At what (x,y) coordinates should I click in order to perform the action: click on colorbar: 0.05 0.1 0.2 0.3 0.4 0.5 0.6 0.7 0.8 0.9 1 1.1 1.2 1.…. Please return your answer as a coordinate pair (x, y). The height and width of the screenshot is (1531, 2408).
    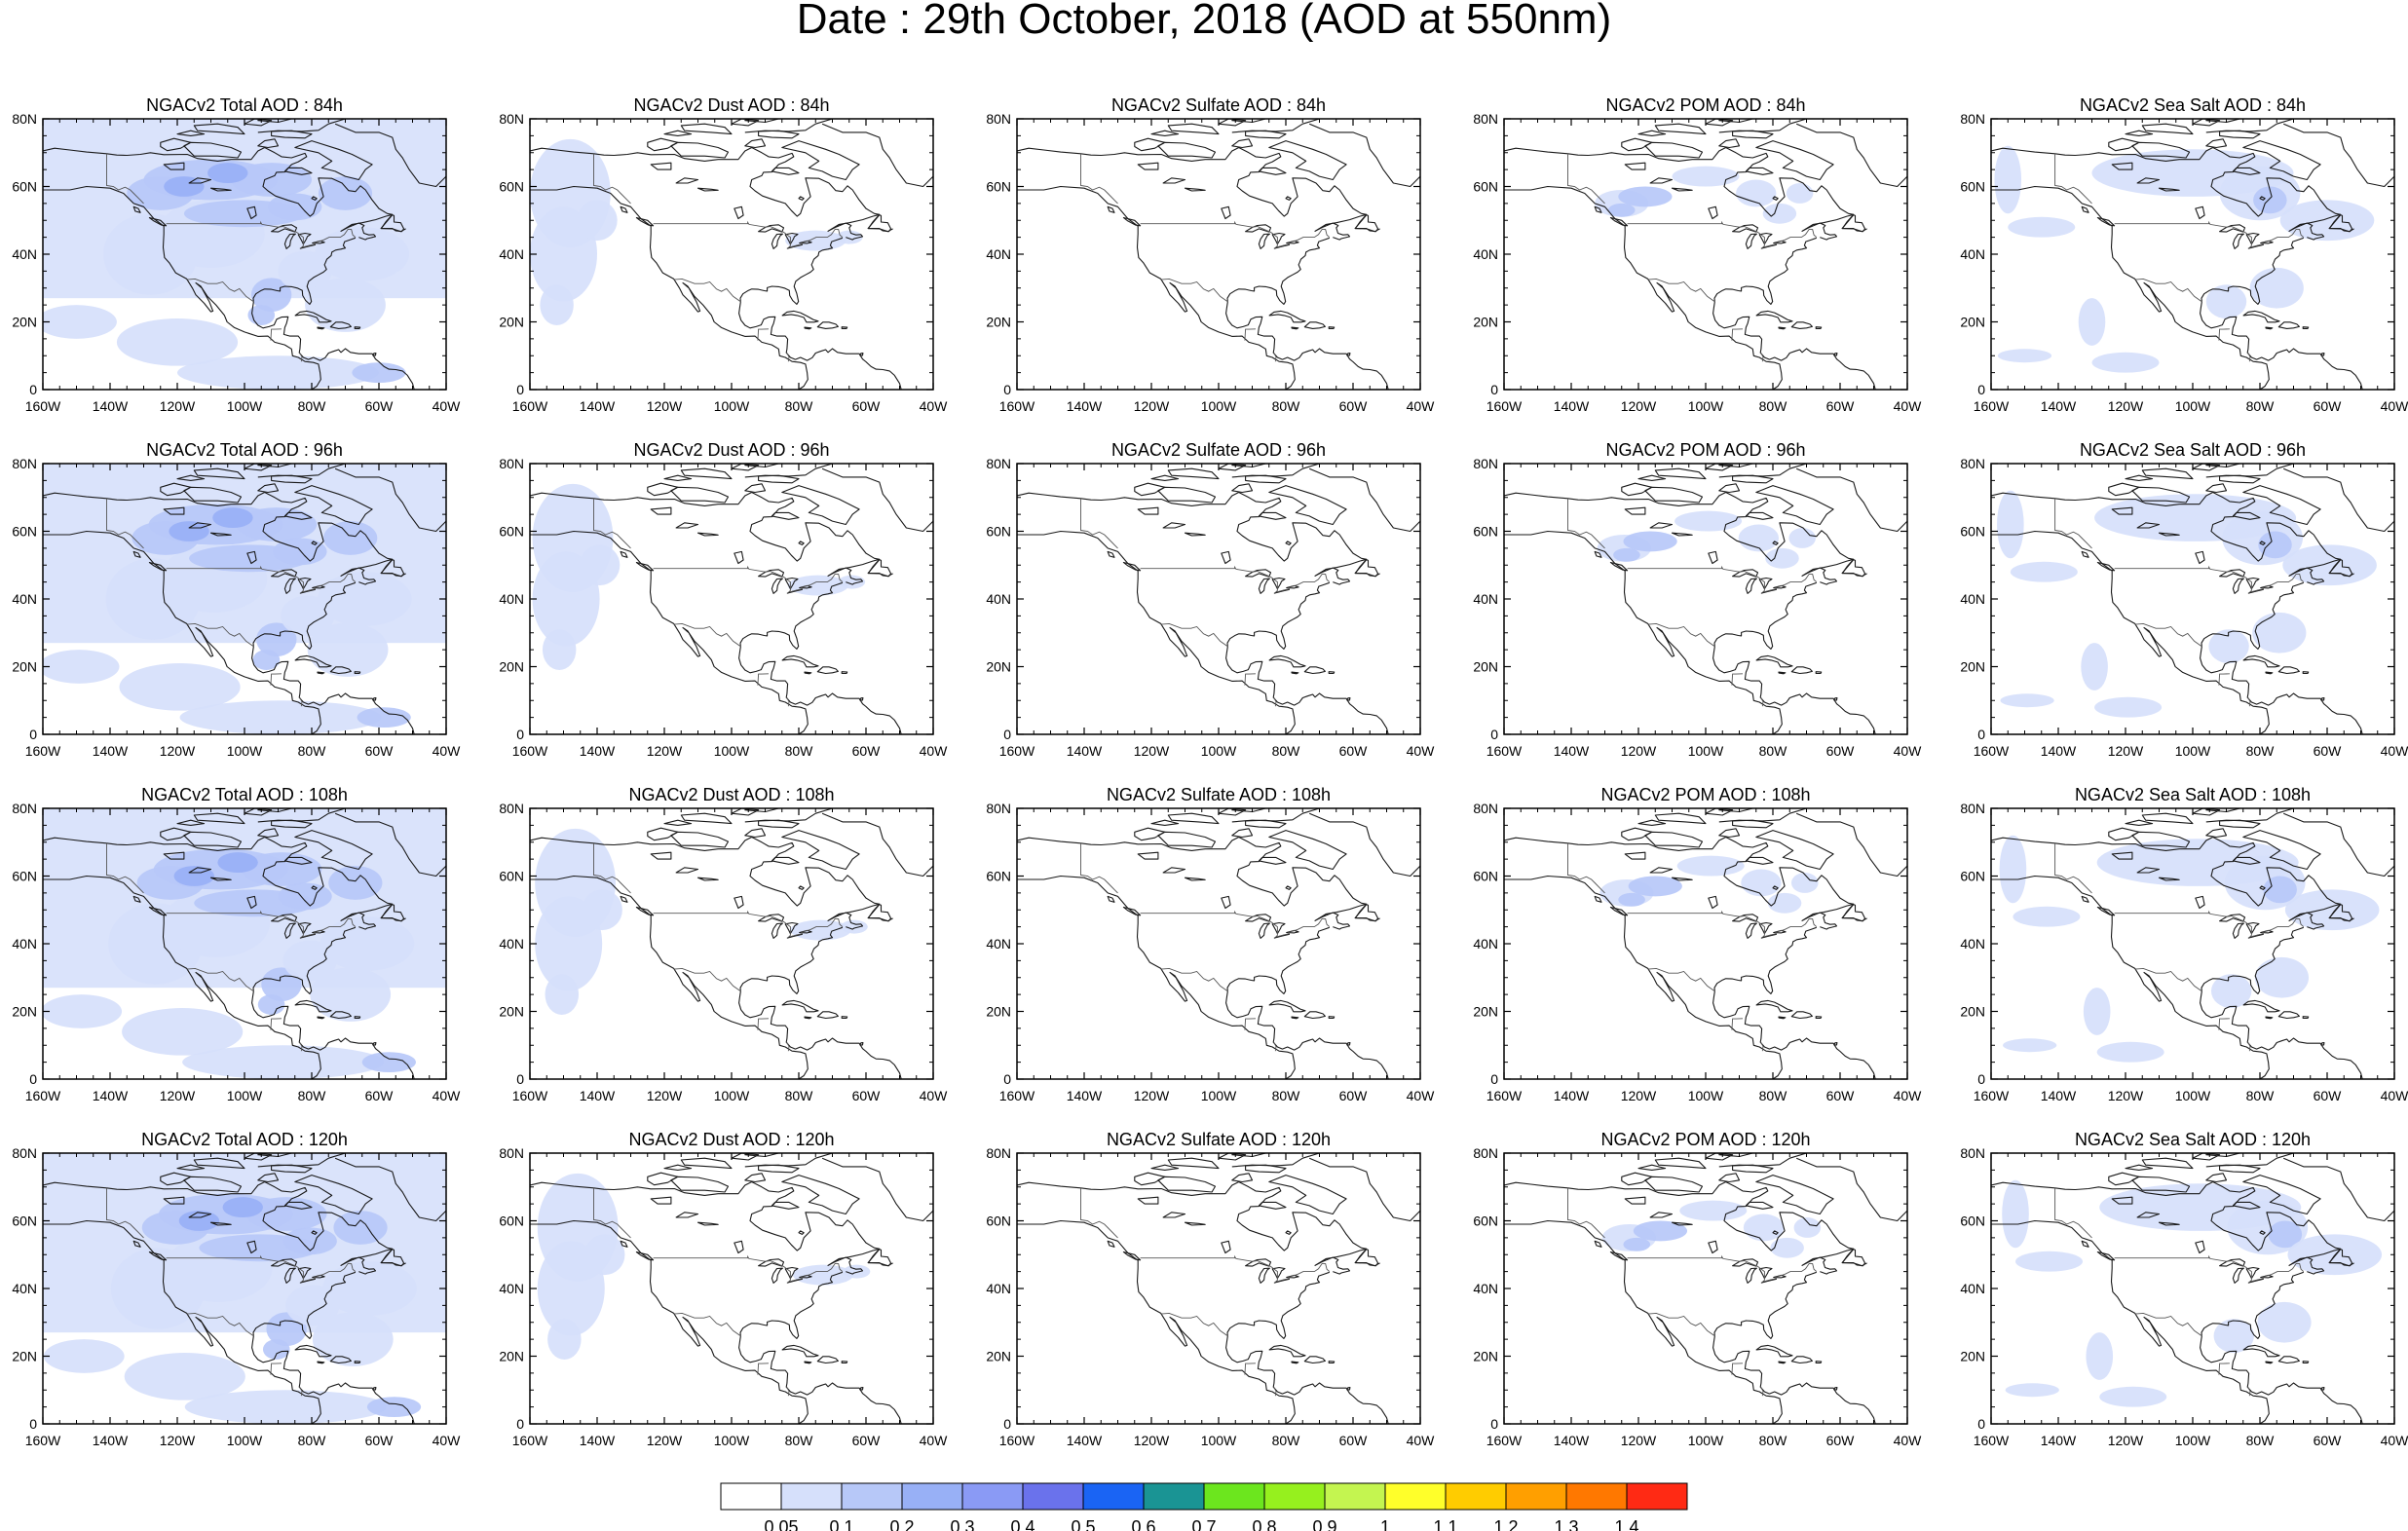
    Looking at the image, I should click on (1204, 1506).